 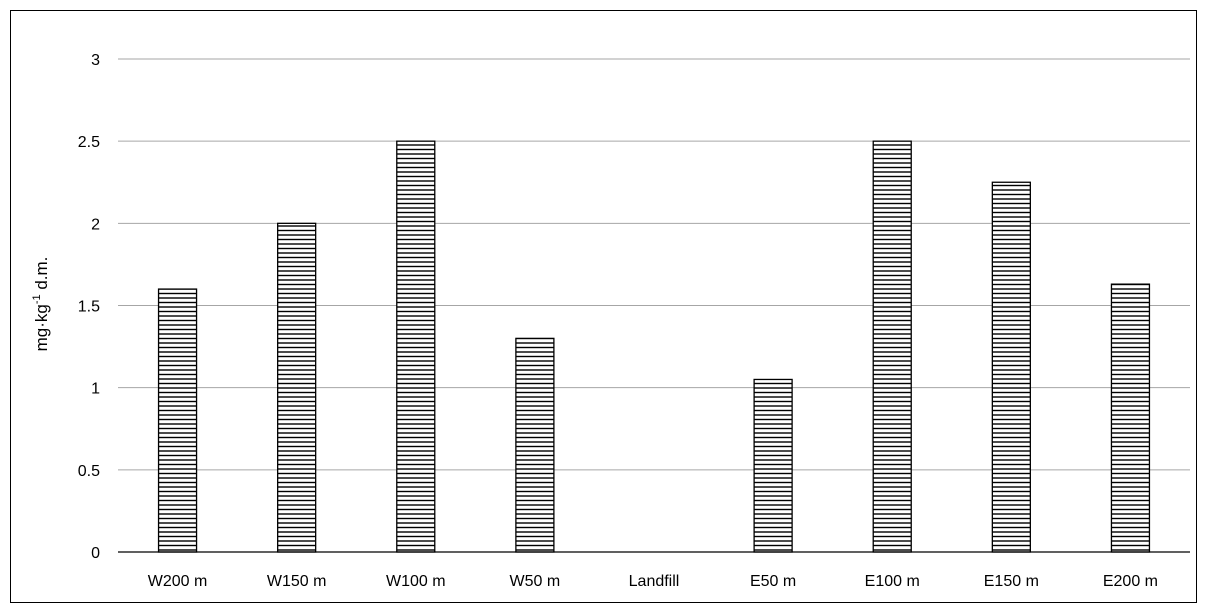 I want to click on y-axis-label-suffix: d.m., so click(x=41, y=276).